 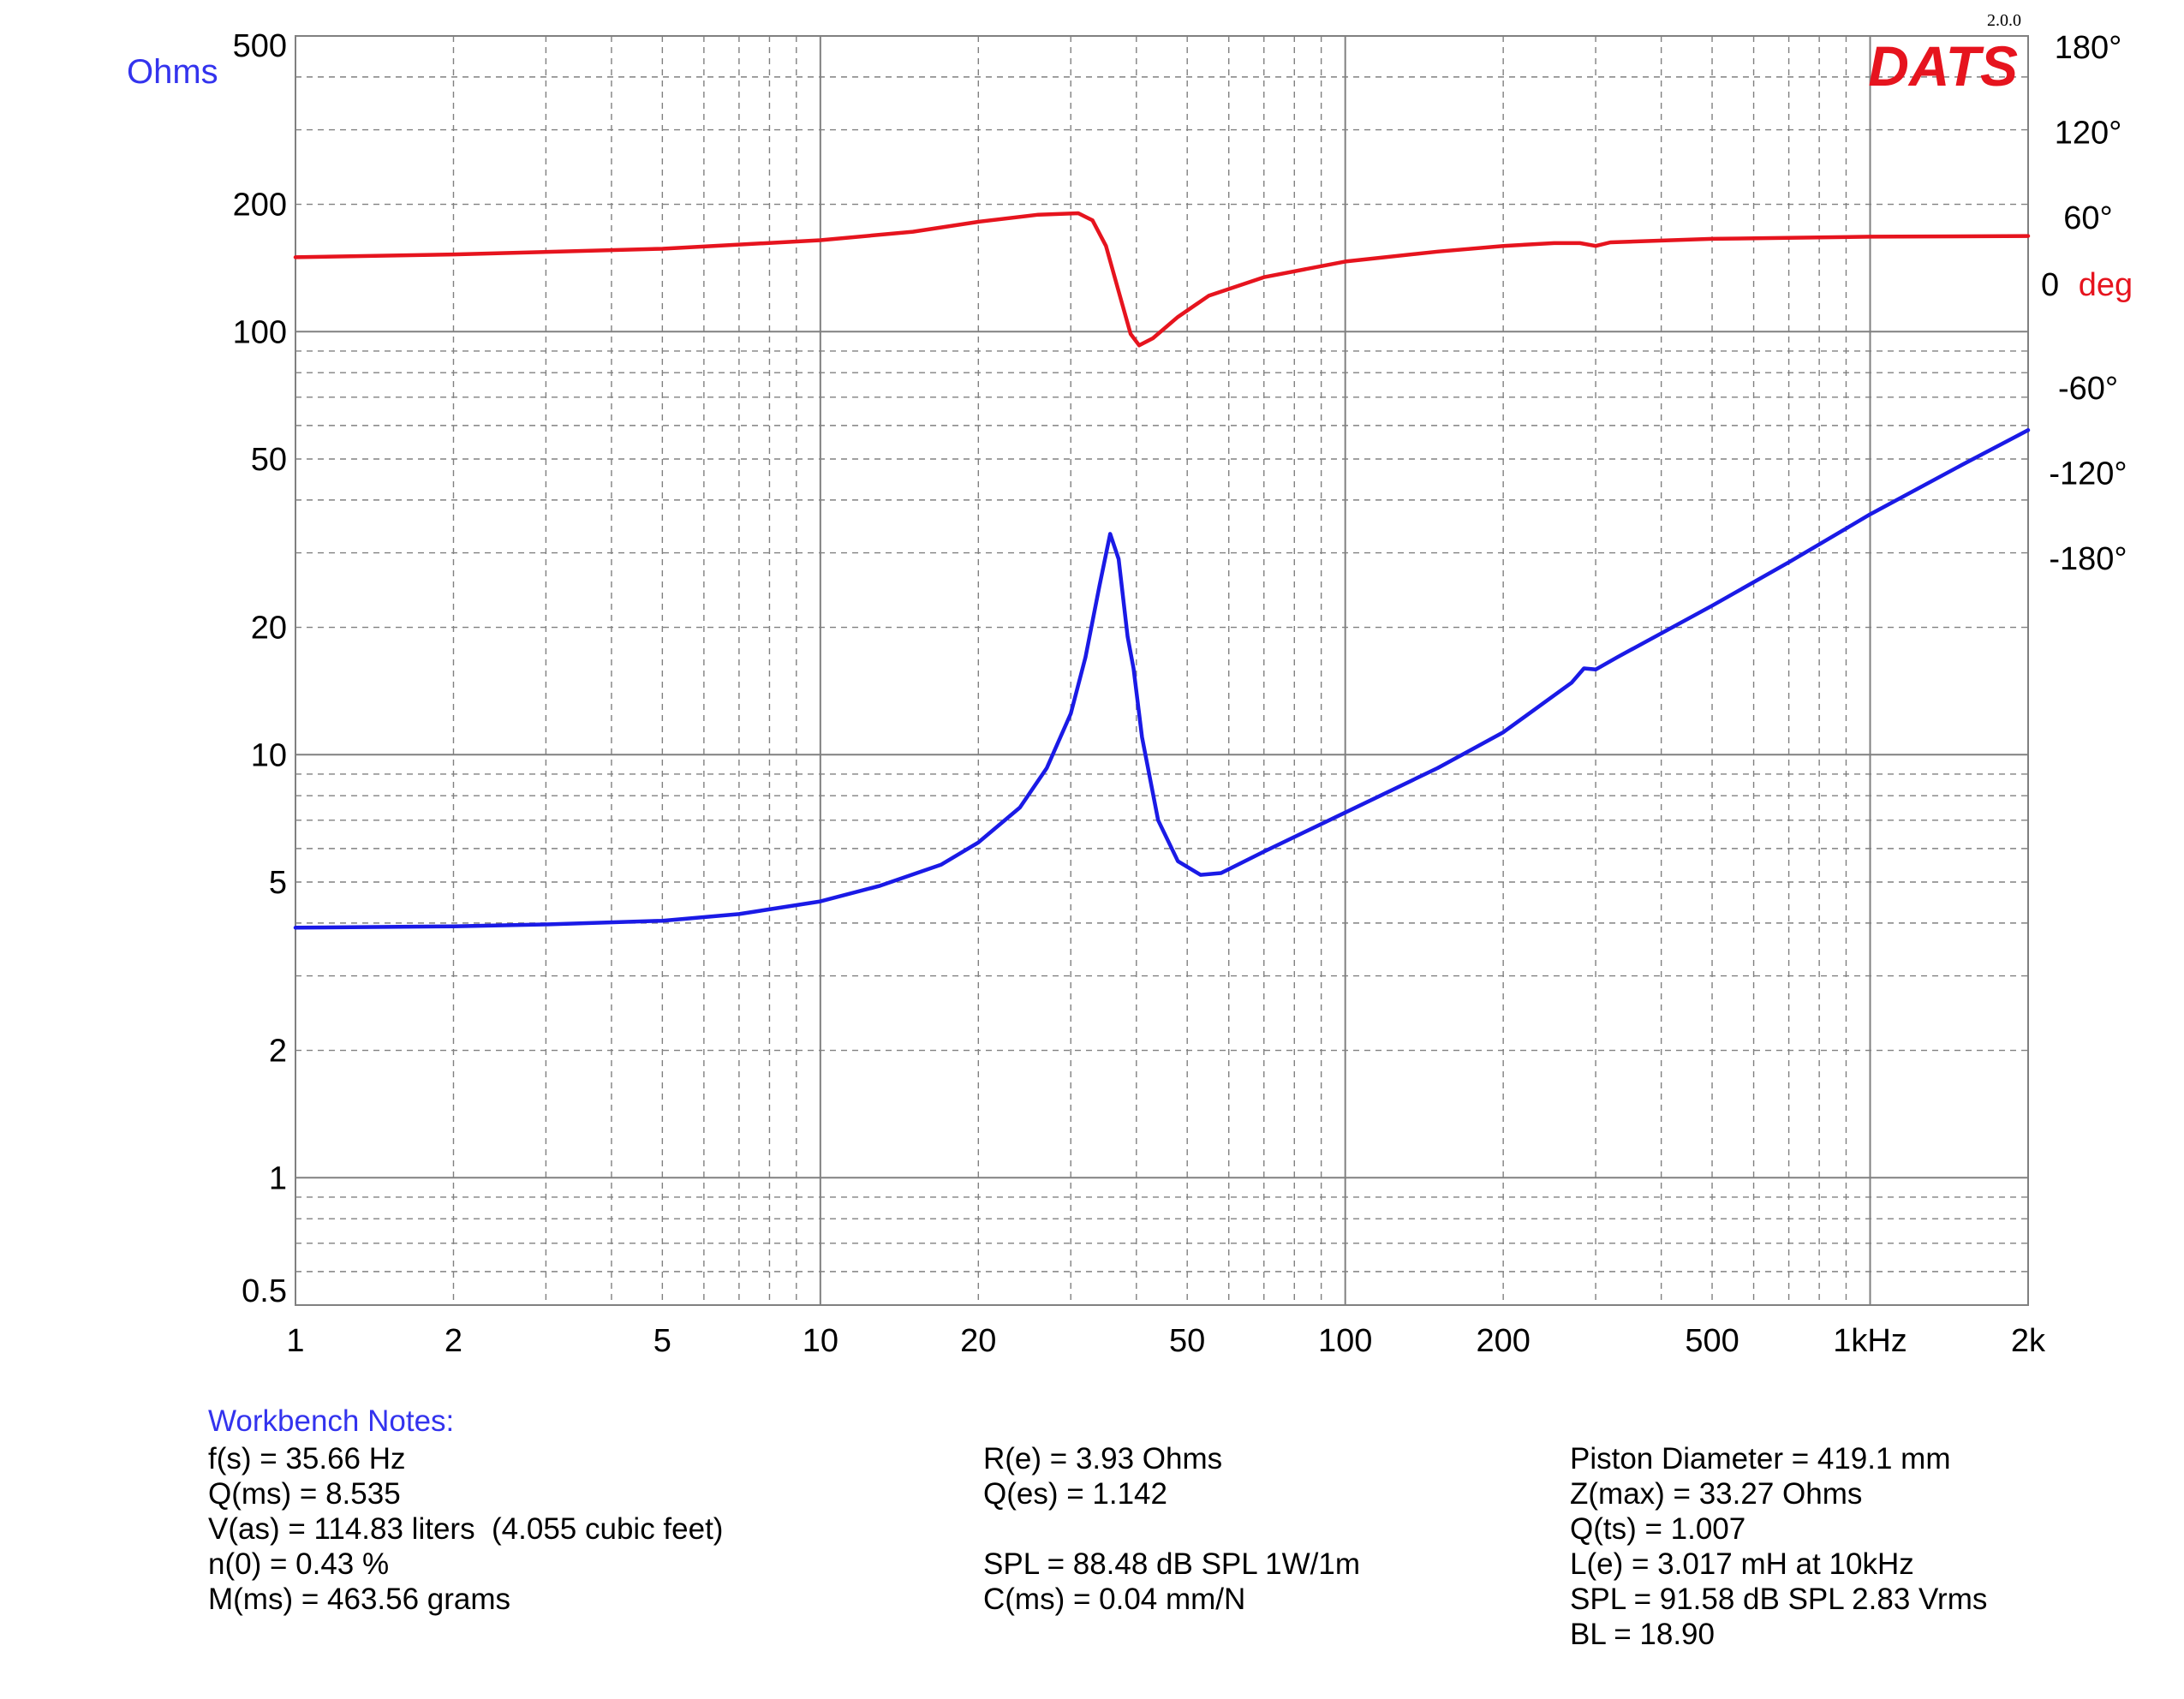 I want to click on notes-line: M(ms) = 463.56 grams, so click(x=359, y=1599).